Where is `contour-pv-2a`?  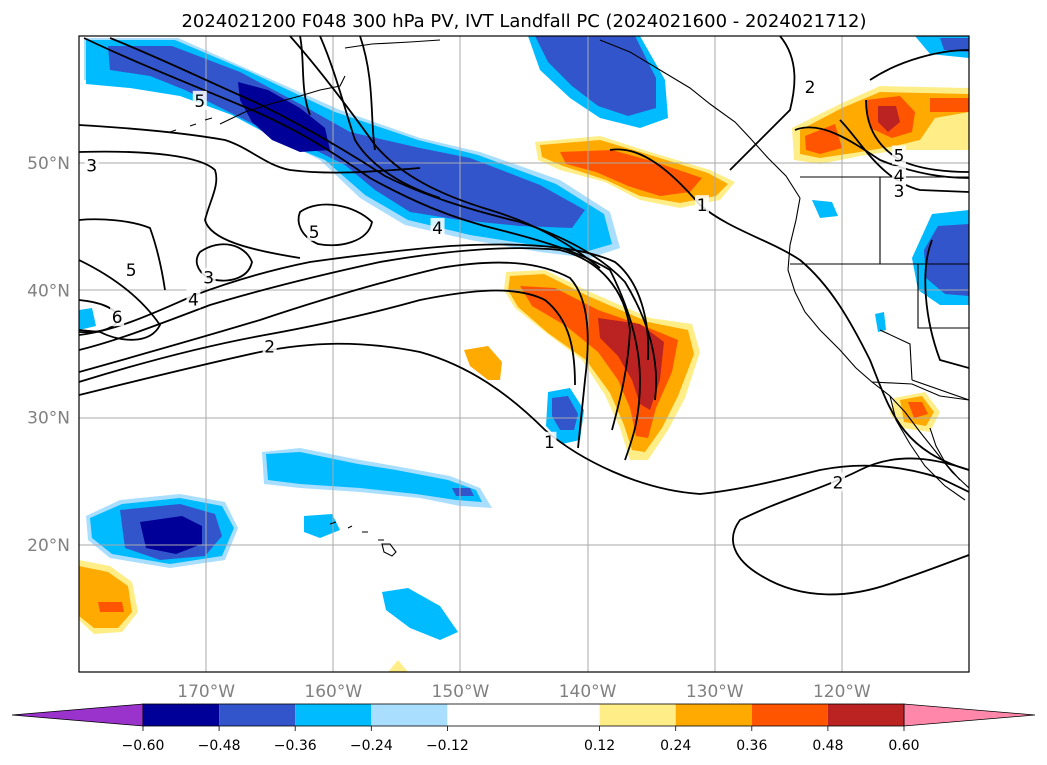
contour-pv-2a is located at coordinates (334, 355).